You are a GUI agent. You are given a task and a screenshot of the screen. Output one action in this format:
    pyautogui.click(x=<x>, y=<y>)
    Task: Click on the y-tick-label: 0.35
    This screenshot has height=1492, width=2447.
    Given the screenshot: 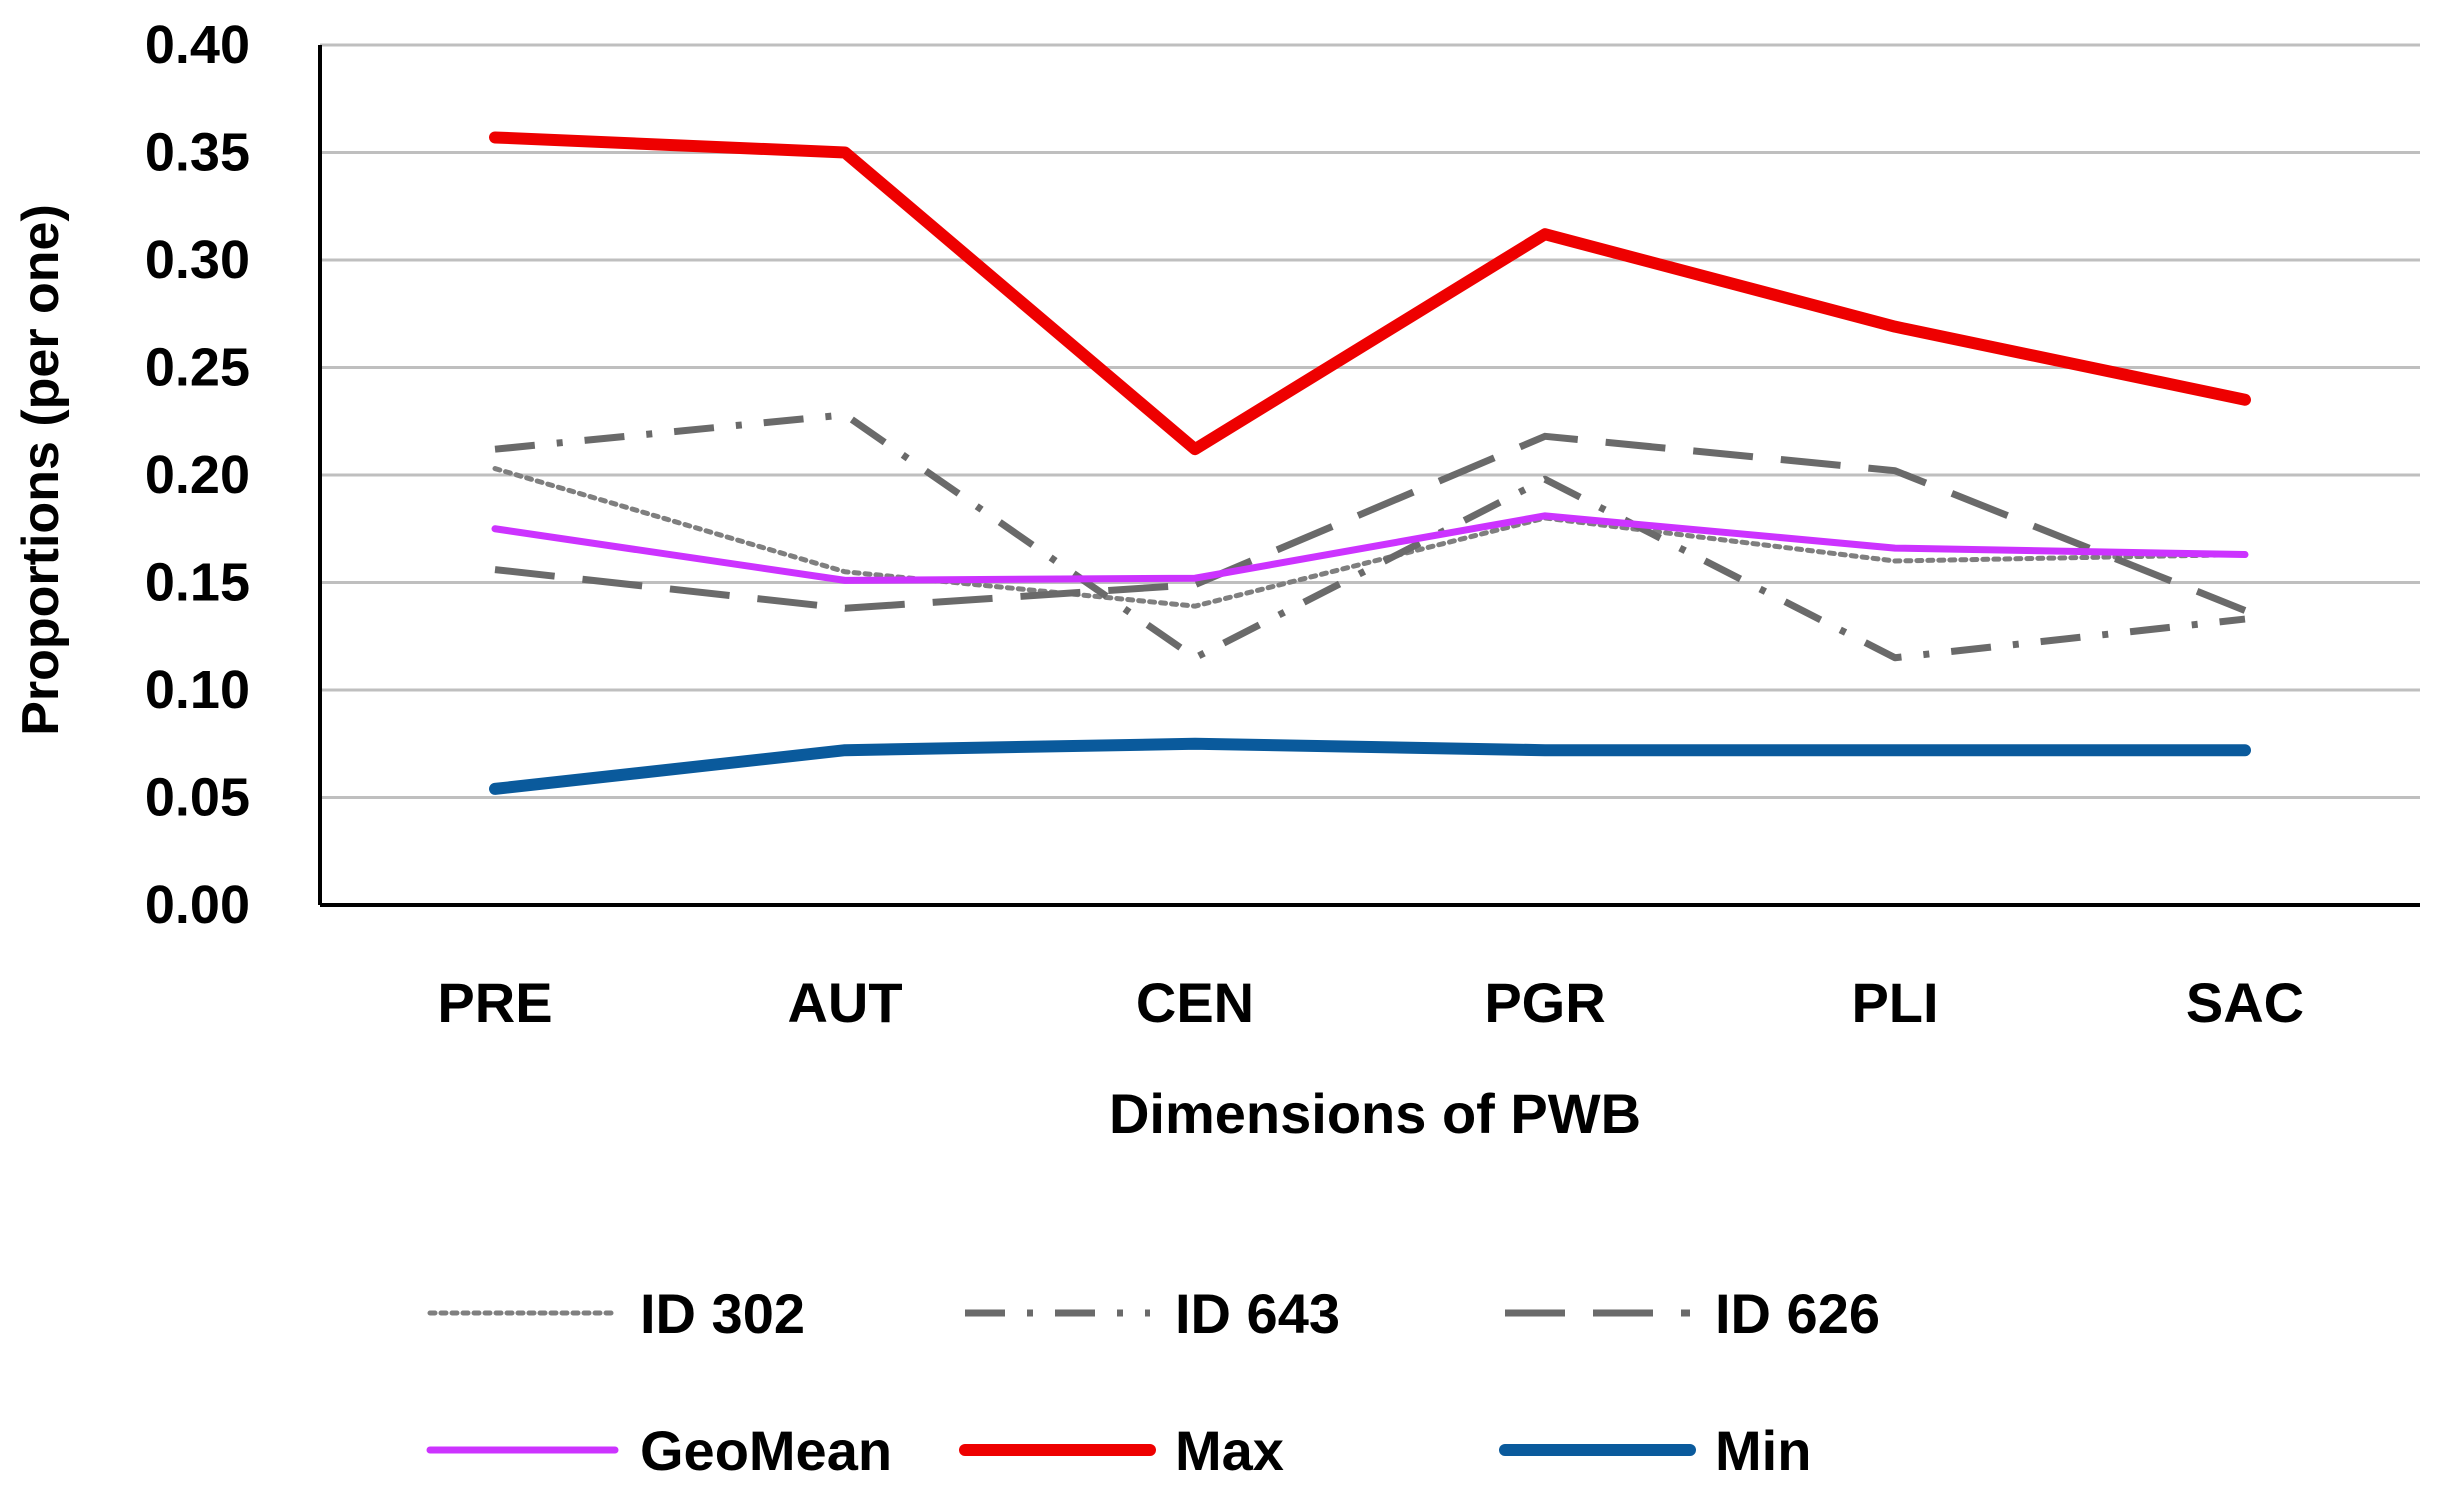 What is the action you would take?
    pyautogui.click(x=197, y=153)
    